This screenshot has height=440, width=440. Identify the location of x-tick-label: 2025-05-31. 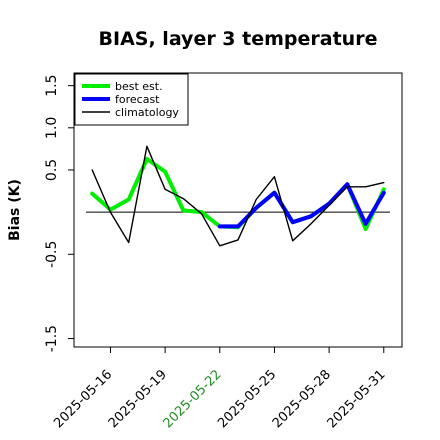
(357, 399).